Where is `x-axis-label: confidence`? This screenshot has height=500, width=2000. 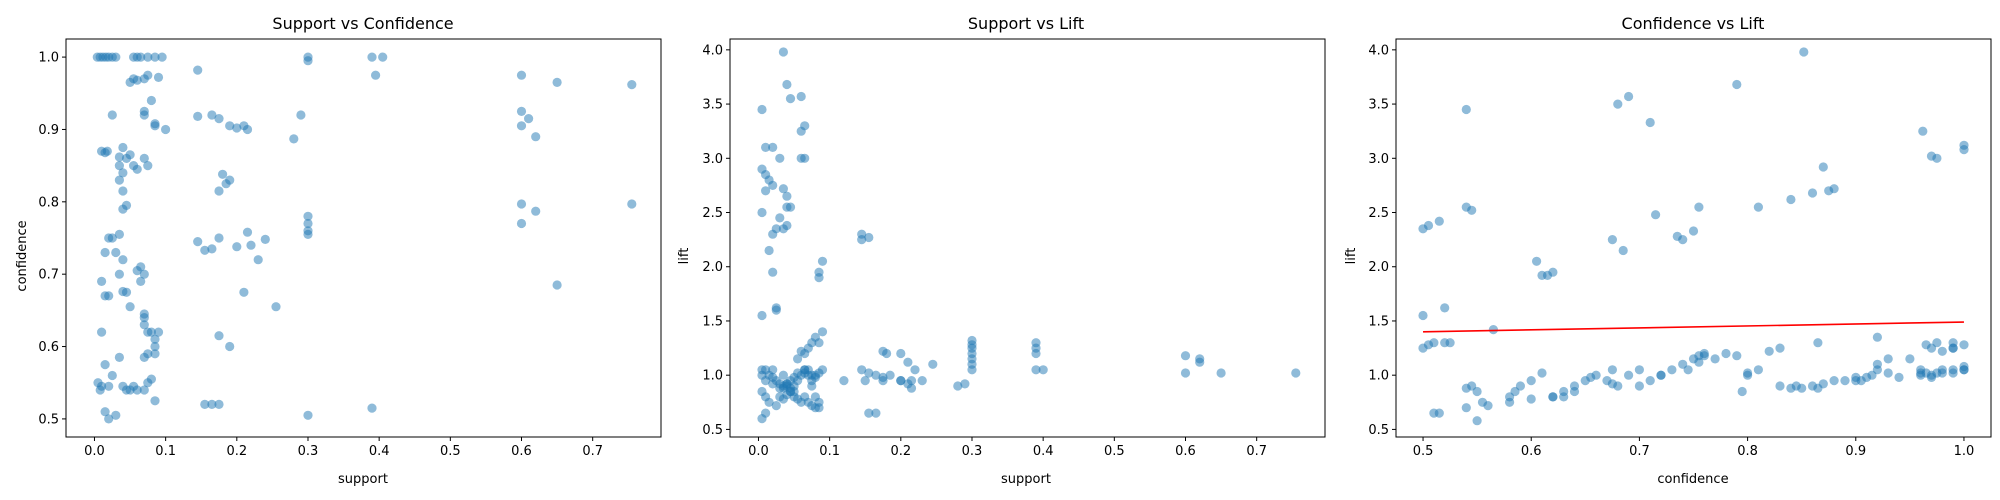
x-axis-label: confidence is located at coordinates (1692, 479).